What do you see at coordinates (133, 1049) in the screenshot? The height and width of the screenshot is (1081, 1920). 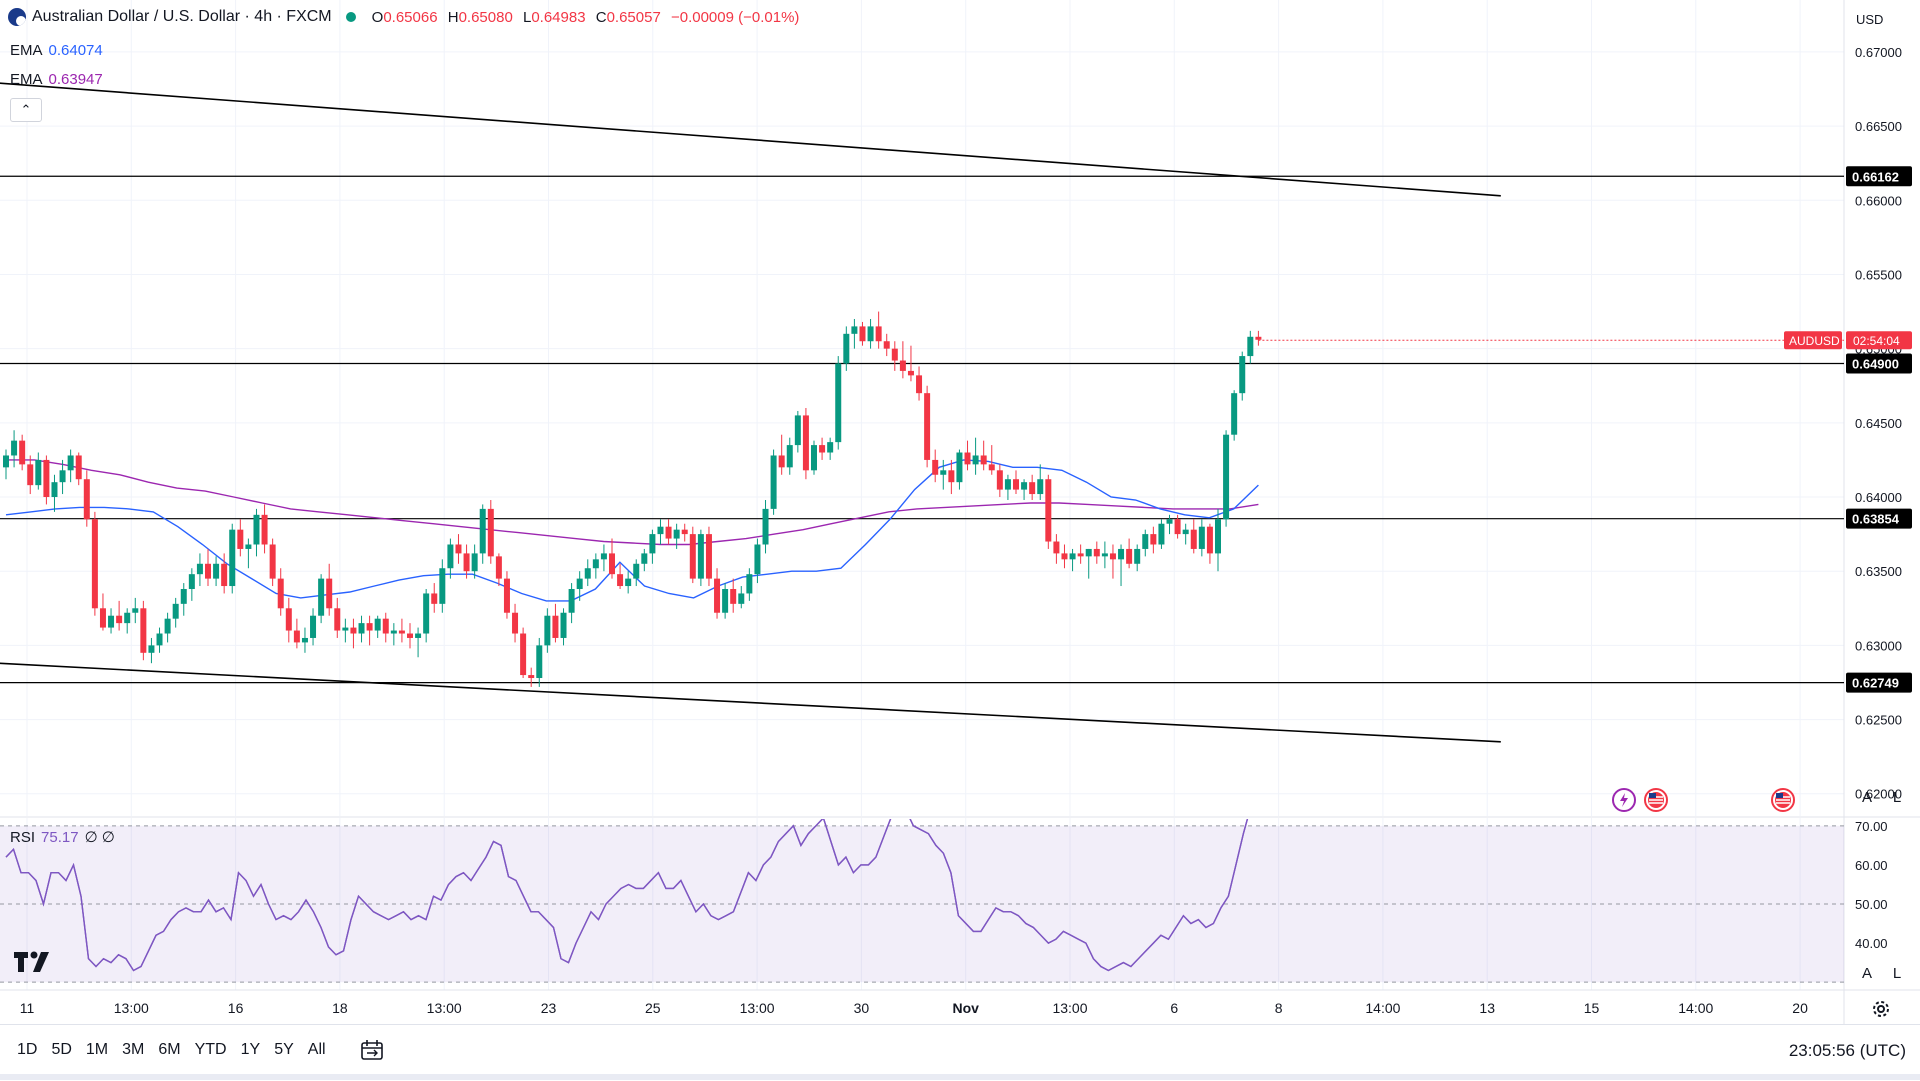 I see `range-button-3m: 3M` at bounding box center [133, 1049].